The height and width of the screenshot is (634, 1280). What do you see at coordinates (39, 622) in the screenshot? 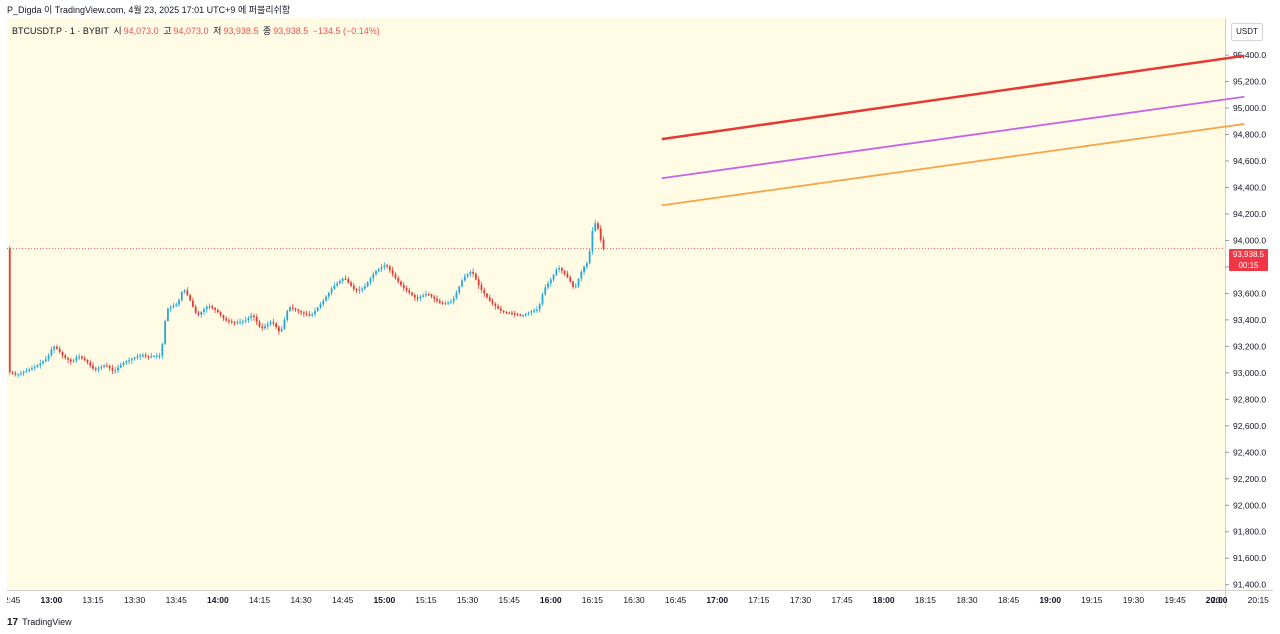
I see `footer: 17 TradingView` at bounding box center [39, 622].